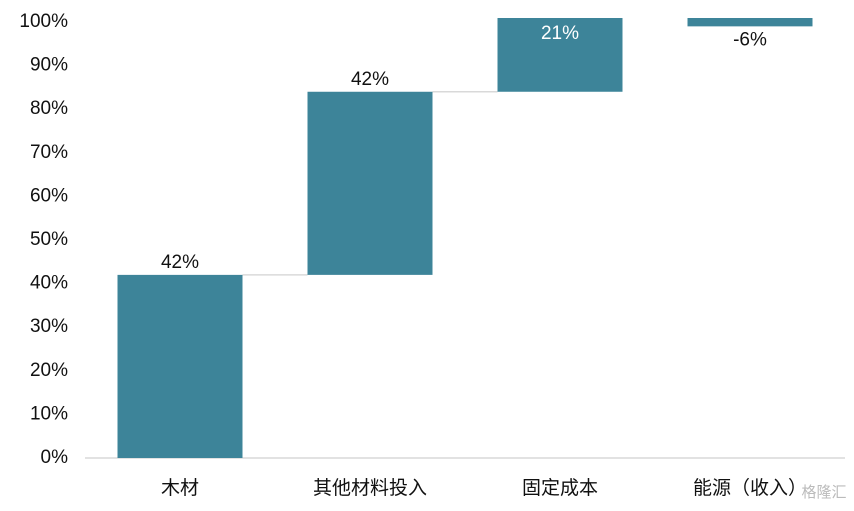 The width and height of the screenshot is (854, 511). I want to click on x-tick-label: 木材, so click(180, 488).